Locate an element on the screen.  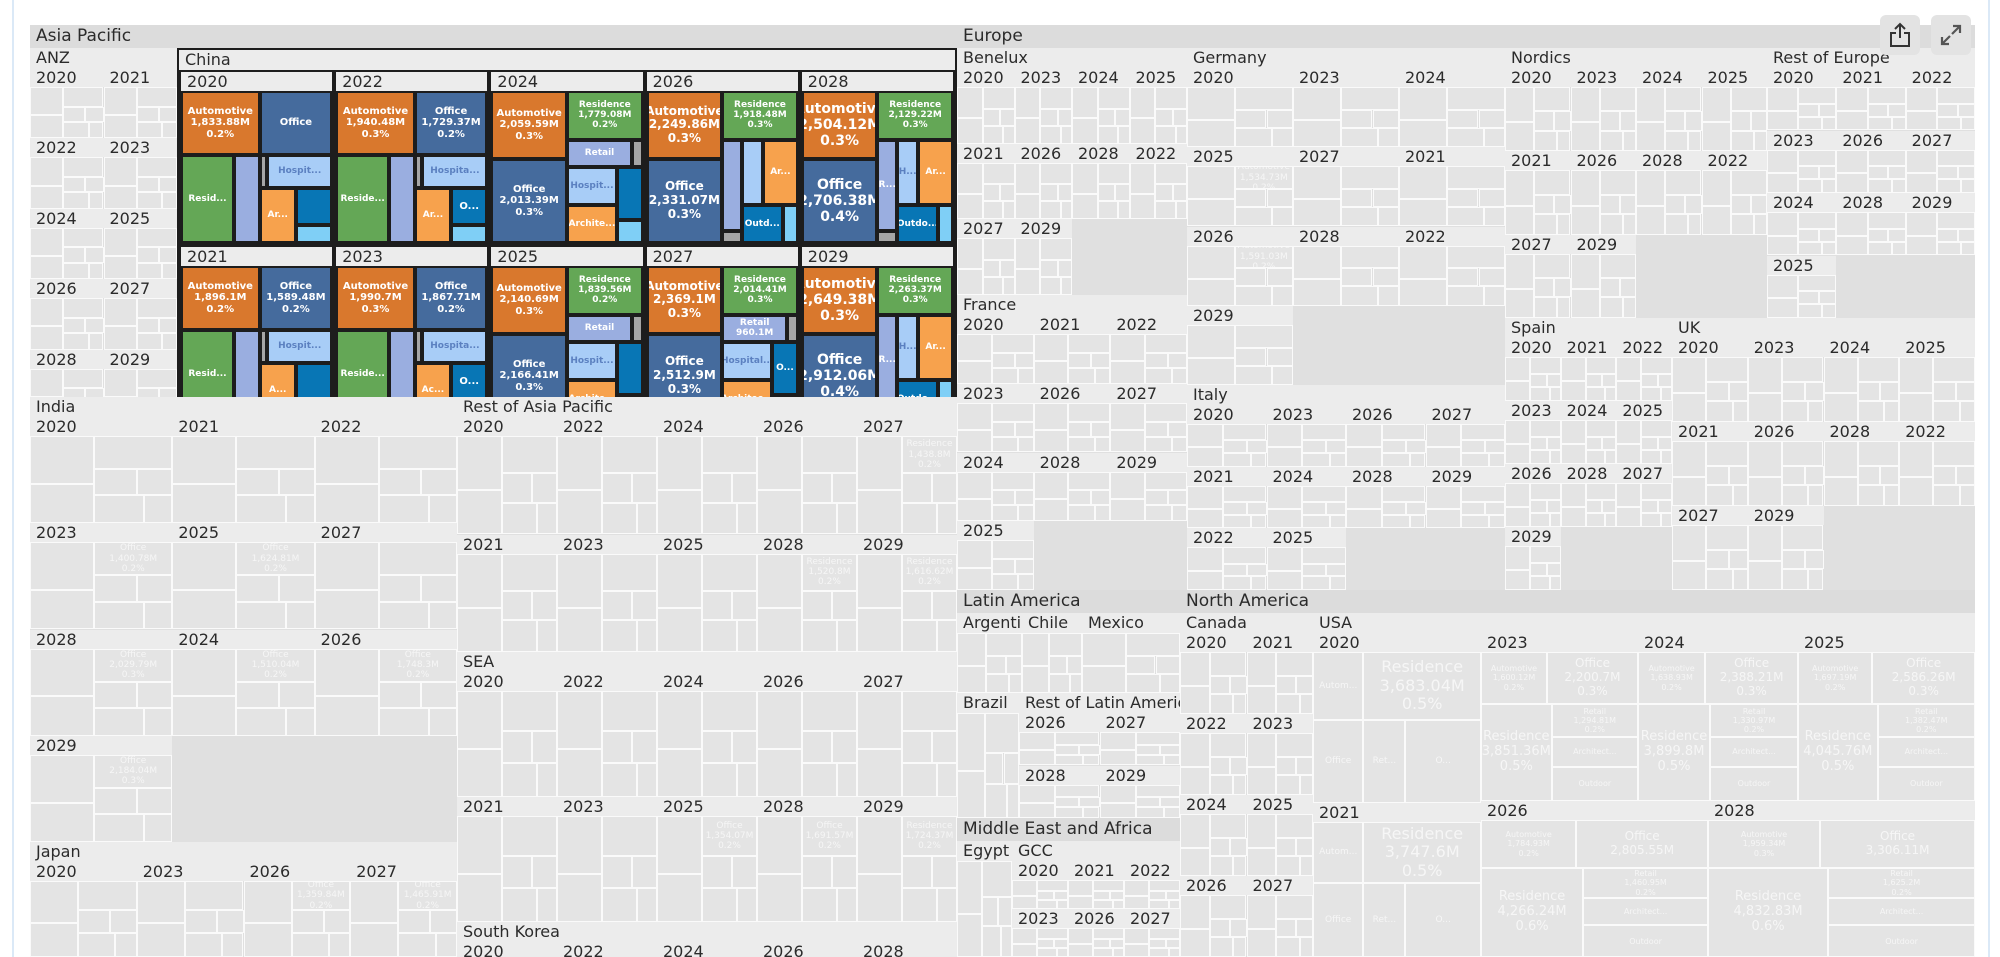
segment-tile-infra is located at coordinates (945, 224).